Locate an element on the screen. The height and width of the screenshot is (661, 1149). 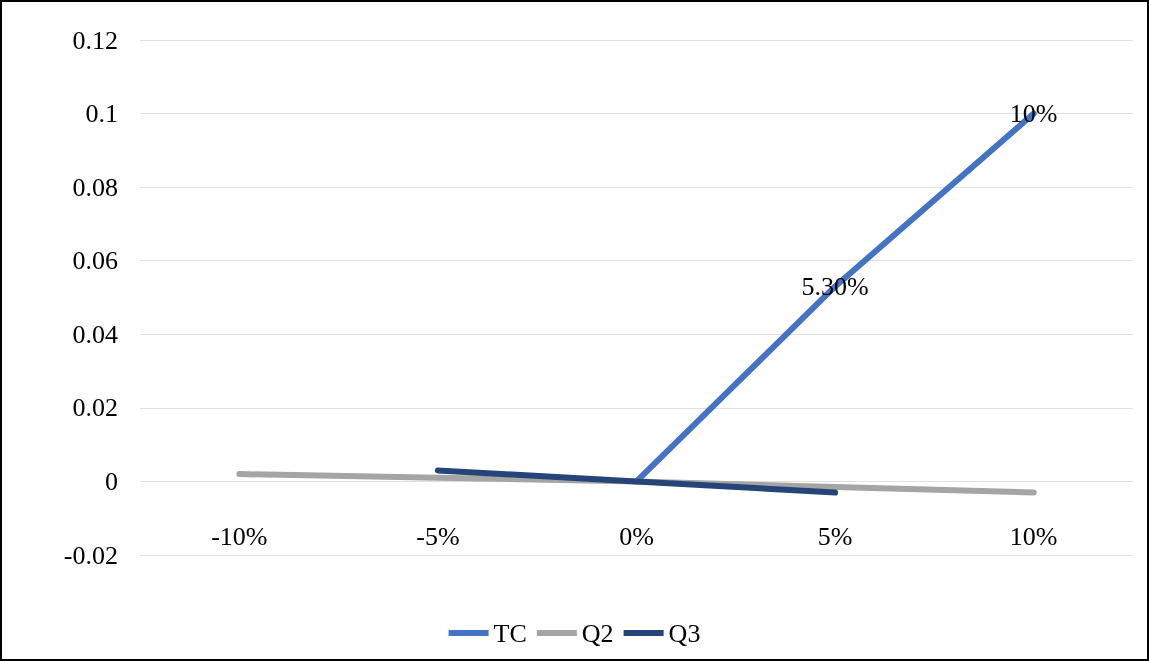
y-tick-label: 0.06 is located at coordinates (95, 261).